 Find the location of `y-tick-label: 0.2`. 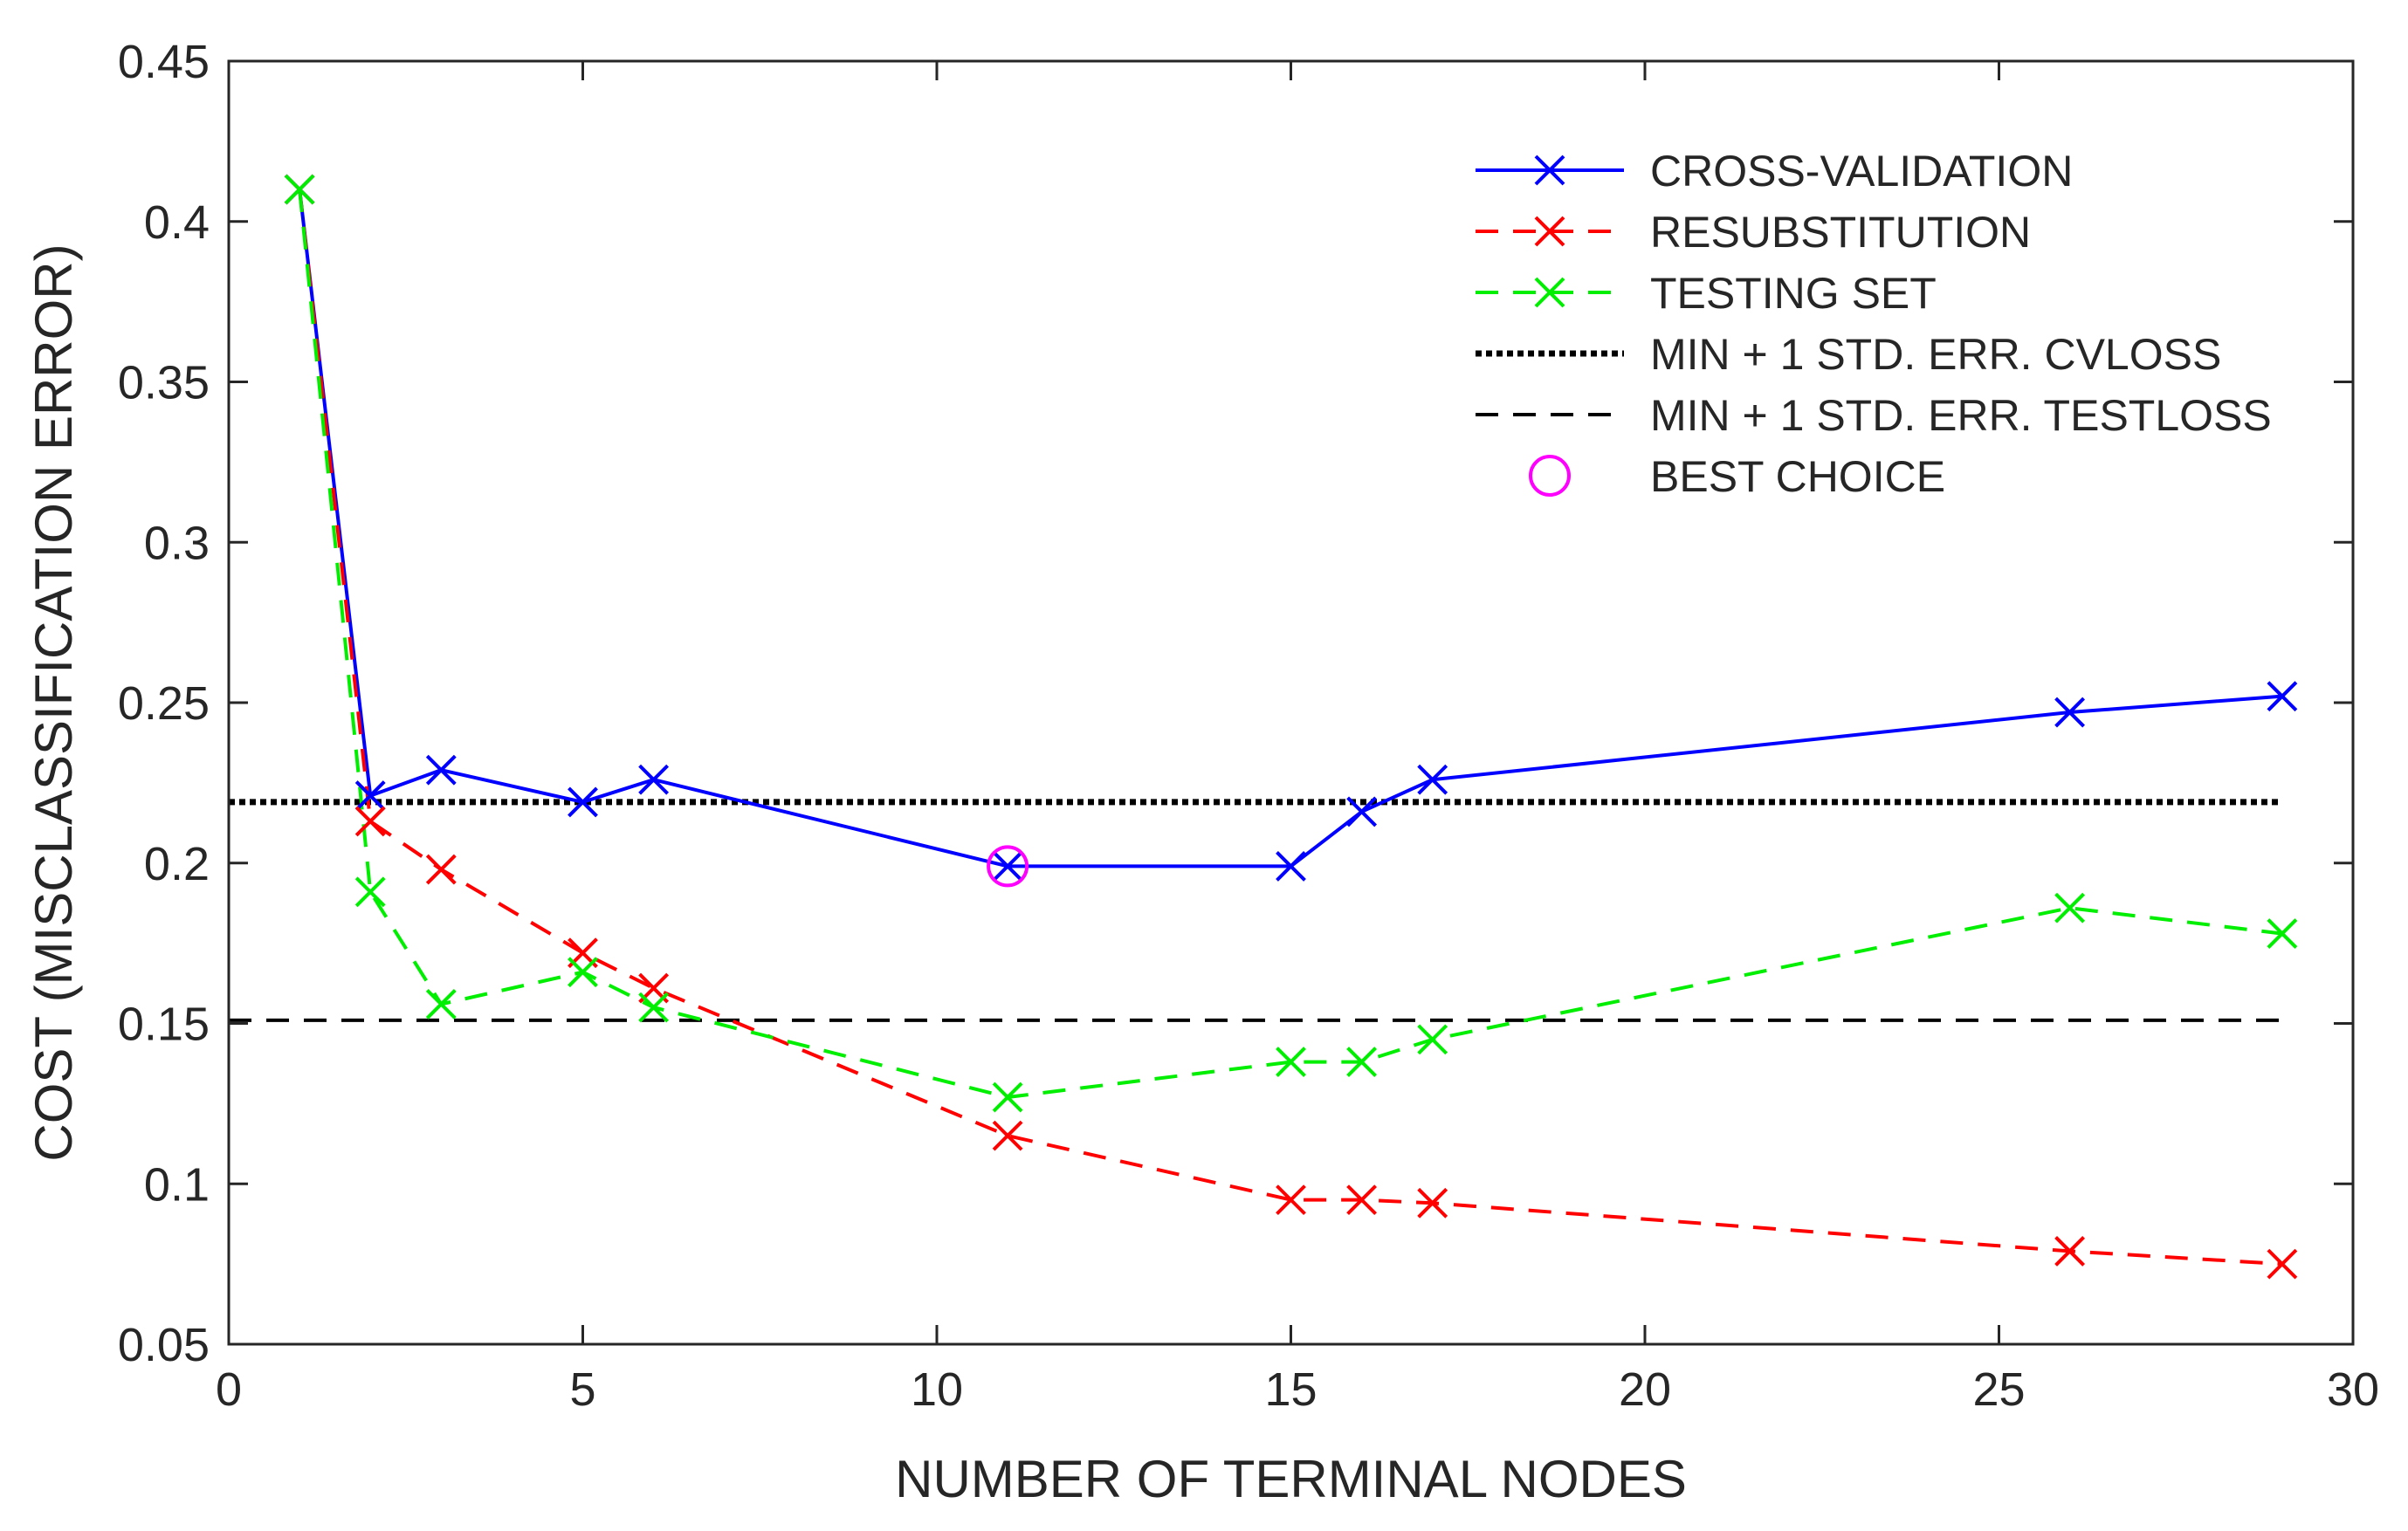

y-tick-label: 0.2 is located at coordinates (177, 864).